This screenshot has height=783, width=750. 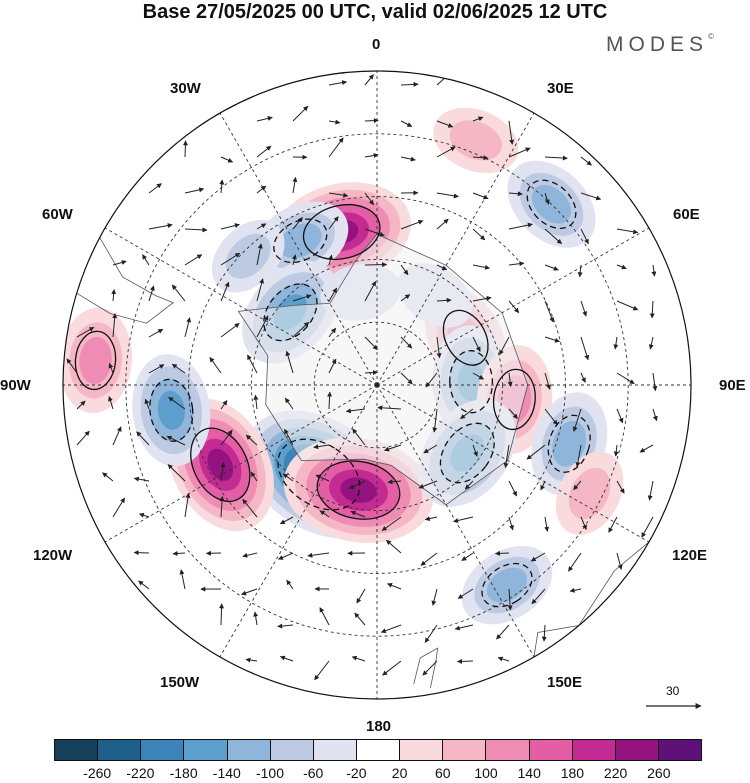 What do you see at coordinates (711, 36) in the screenshot?
I see `copyright-mark: ©` at bounding box center [711, 36].